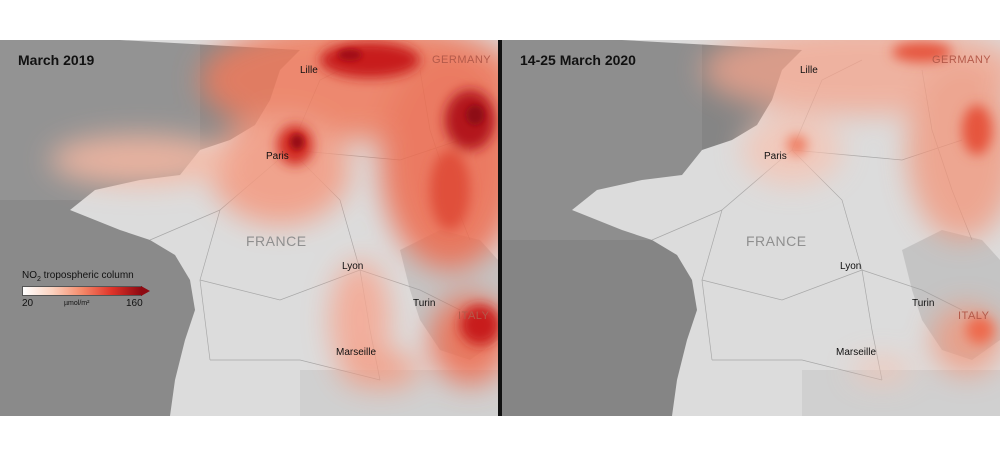  Describe the element at coordinates (82, 291) in the screenshot. I see `legend-color-bar` at that location.